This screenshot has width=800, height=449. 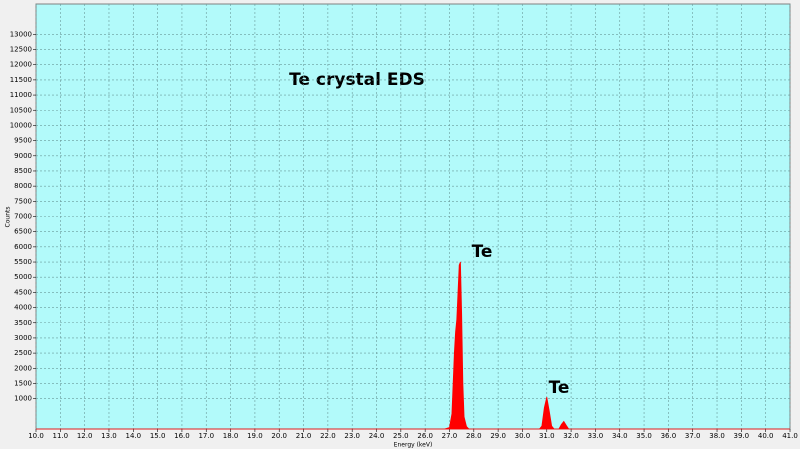 I want to click on x-tick-label: 14.0, so click(x=133, y=436).